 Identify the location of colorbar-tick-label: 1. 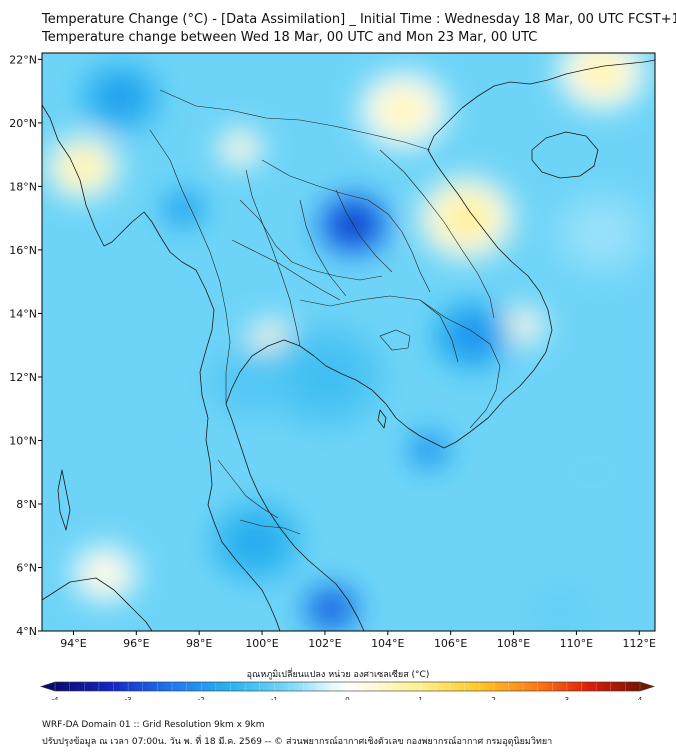
(420, 698).